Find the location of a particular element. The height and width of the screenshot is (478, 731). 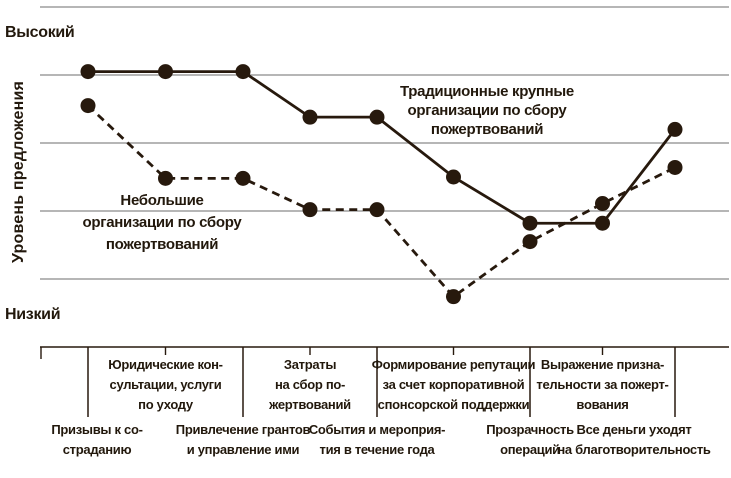

y-axis-high-label: Высокий is located at coordinates (40, 32).